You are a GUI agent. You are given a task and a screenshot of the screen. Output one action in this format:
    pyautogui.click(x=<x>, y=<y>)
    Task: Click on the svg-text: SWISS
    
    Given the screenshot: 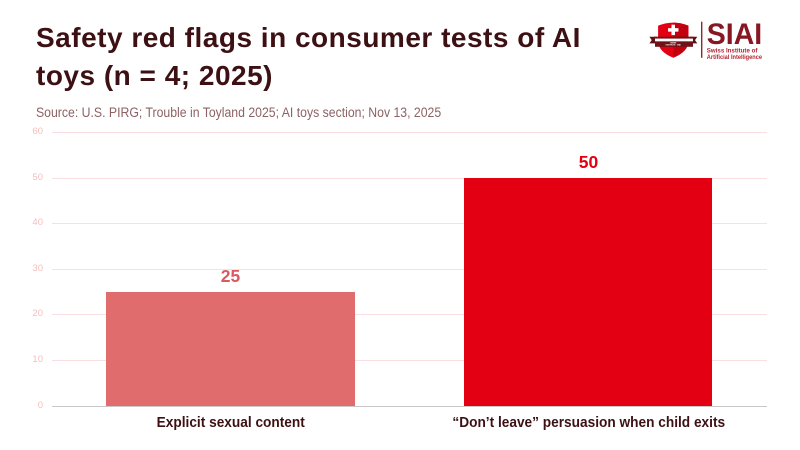 What is the action you would take?
    pyautogui.click(x=673, y=43)
    